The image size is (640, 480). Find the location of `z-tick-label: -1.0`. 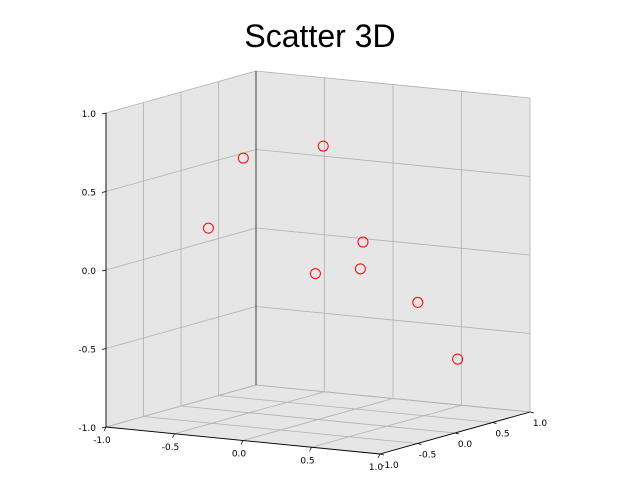

z-tick-label: -1.0 is located at coordinates (87, 429).